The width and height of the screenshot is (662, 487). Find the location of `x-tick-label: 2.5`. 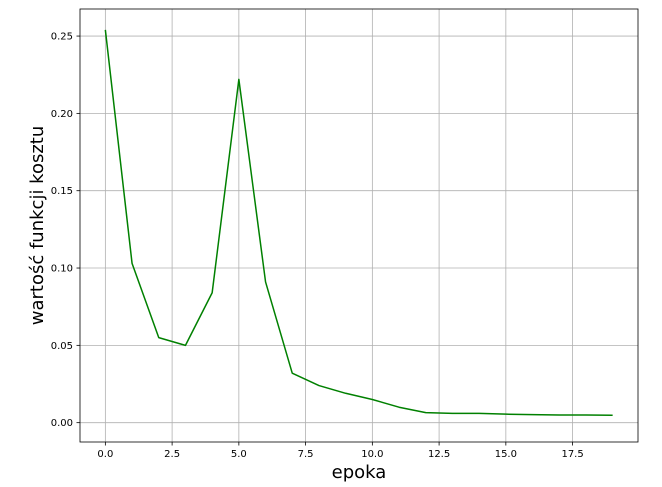

x-tick-label: 2.5 is located at coordinates (172, 454).